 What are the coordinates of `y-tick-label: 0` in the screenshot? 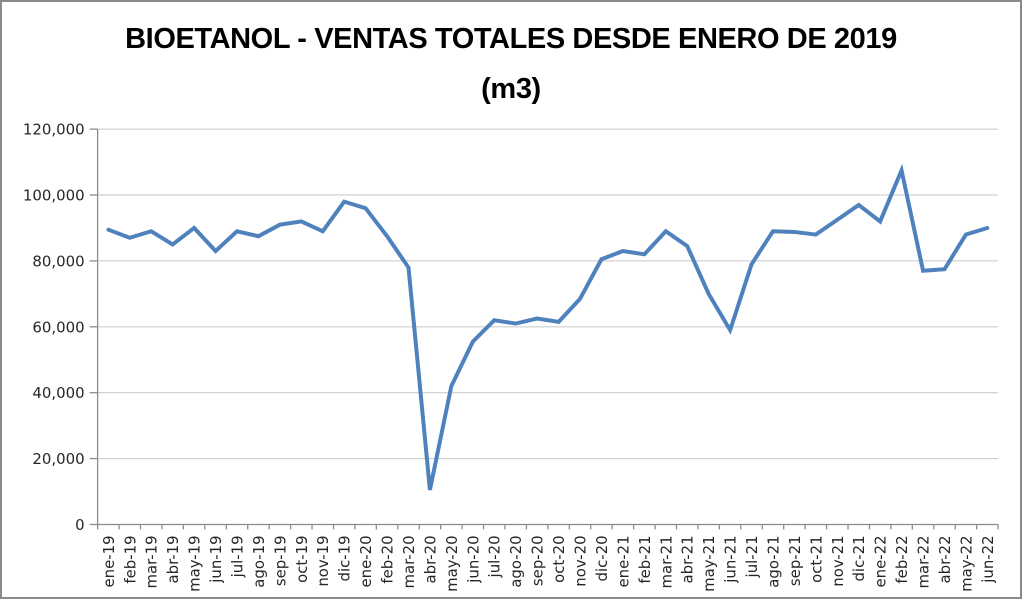 It's located at (79, 525).